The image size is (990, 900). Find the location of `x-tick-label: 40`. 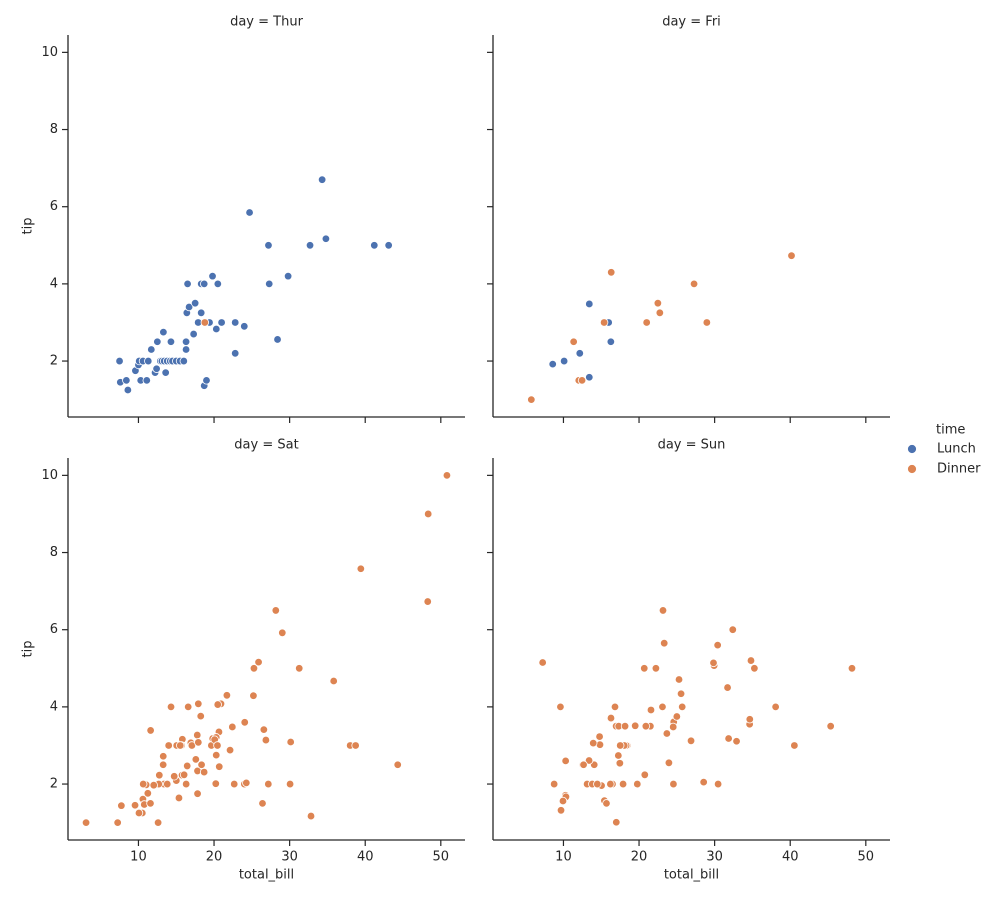

x-tick-label: 40 is located at coordinates (790, 857).